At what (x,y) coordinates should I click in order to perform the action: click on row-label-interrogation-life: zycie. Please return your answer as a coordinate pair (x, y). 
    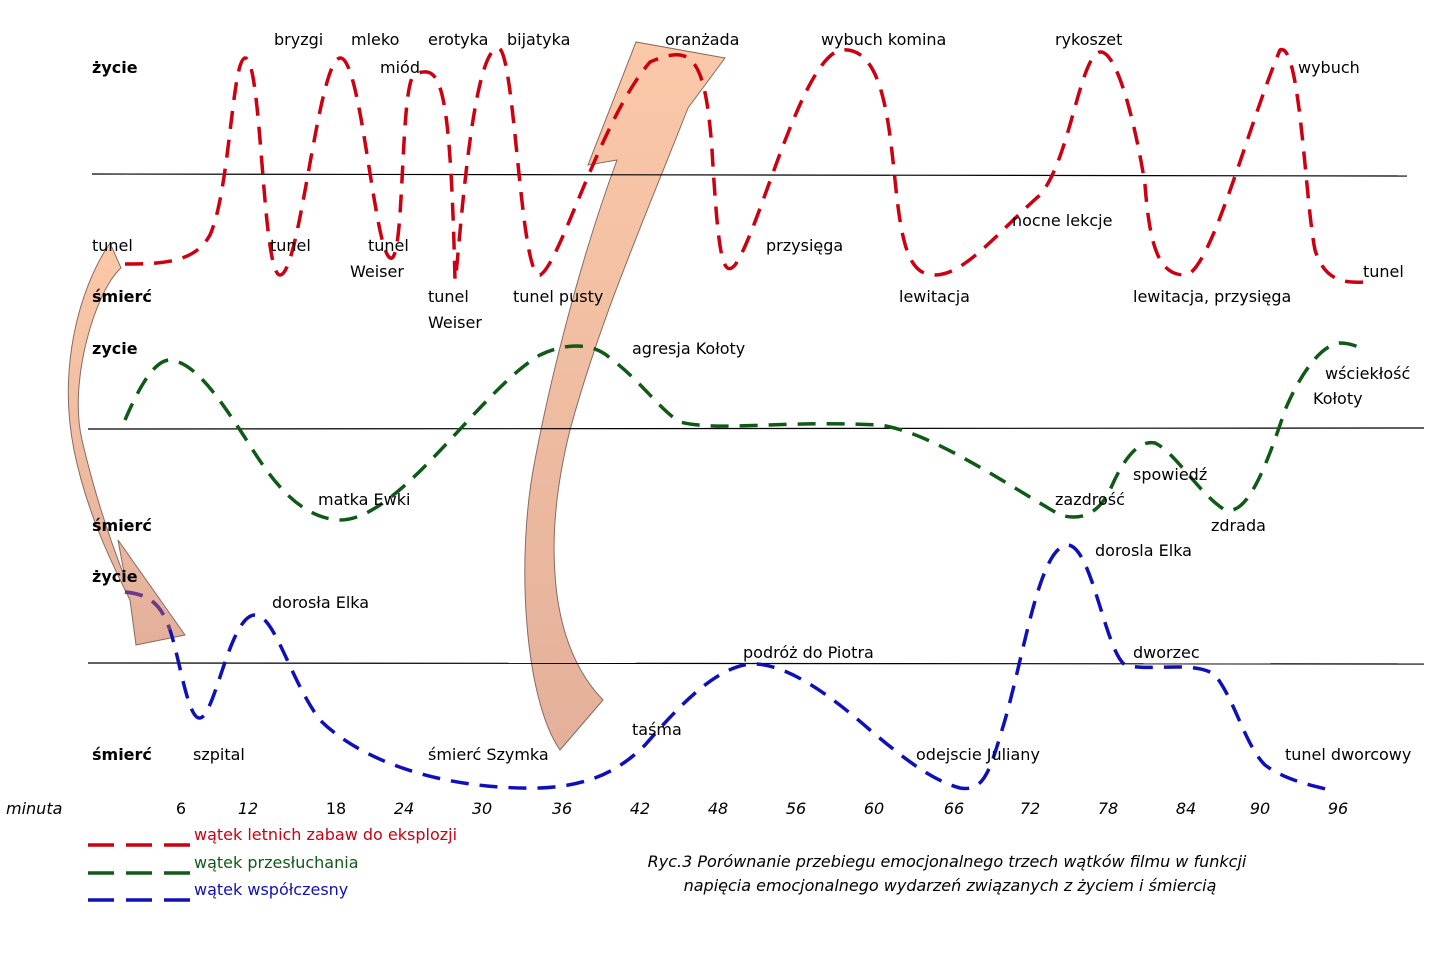
    Looking at the image, I should click on (115, 348).